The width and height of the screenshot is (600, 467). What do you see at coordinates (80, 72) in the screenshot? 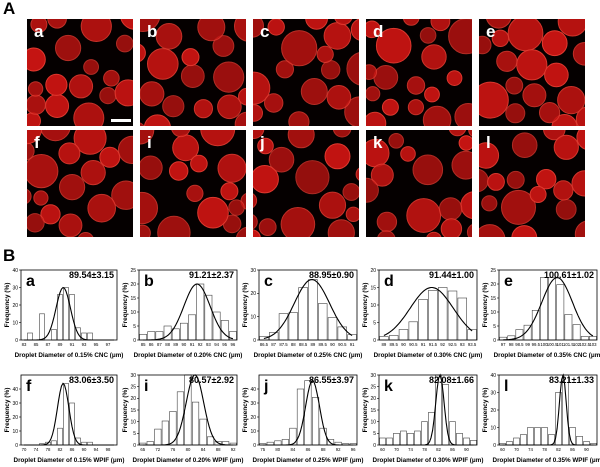
I see `micrograph-a: a` at bounding box center [80, 72].